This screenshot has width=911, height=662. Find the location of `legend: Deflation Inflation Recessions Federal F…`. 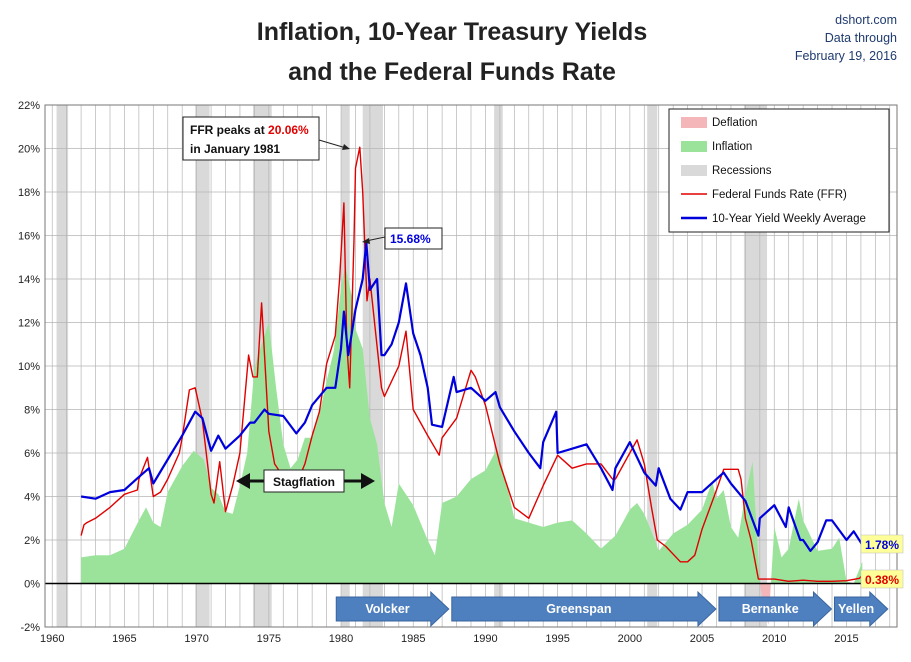

legend: Deflation Inflation Recessions Federal F… is located at coordinates (779, 170).